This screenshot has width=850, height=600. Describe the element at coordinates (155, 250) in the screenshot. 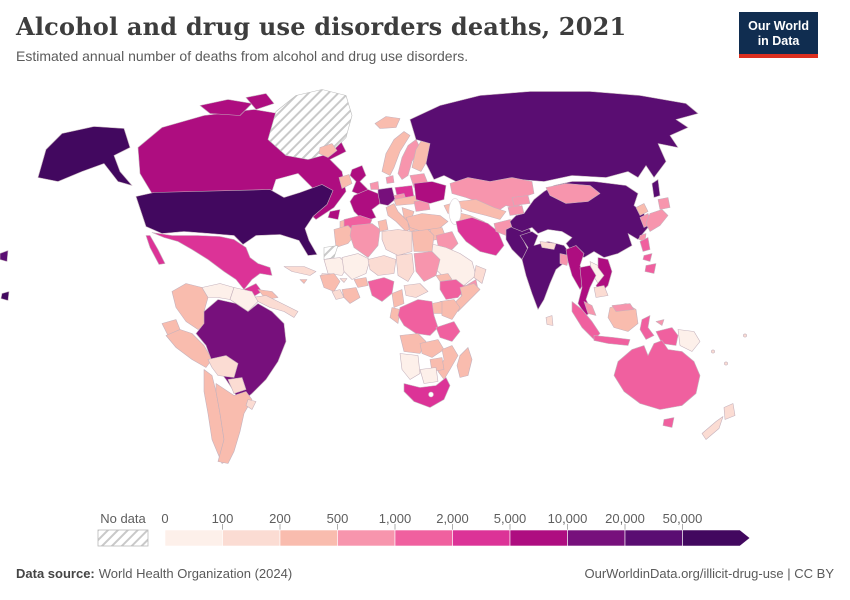

I see `country-mexico-baja` at that location.